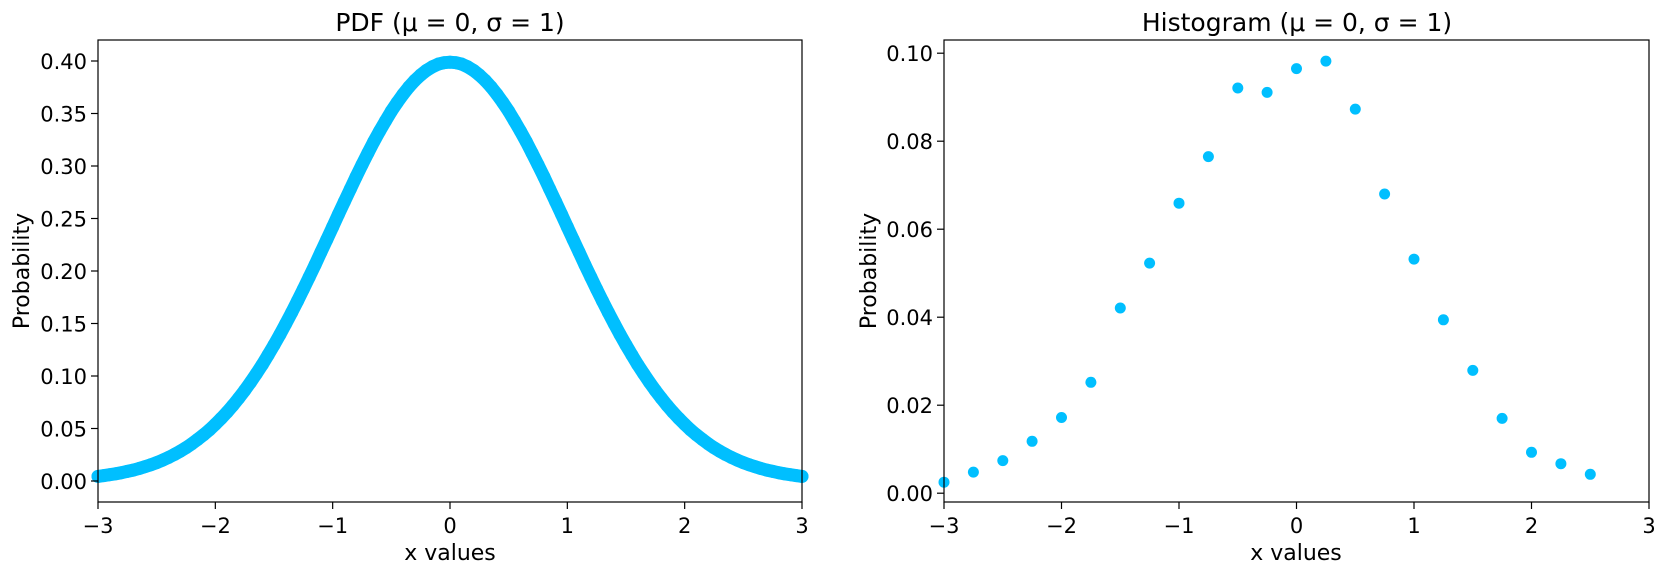  What do you see at coordinates (63, 430) in the screenshot?
I see `pdf-y-tick-label: 0.05` at bounding box center [63, 430].